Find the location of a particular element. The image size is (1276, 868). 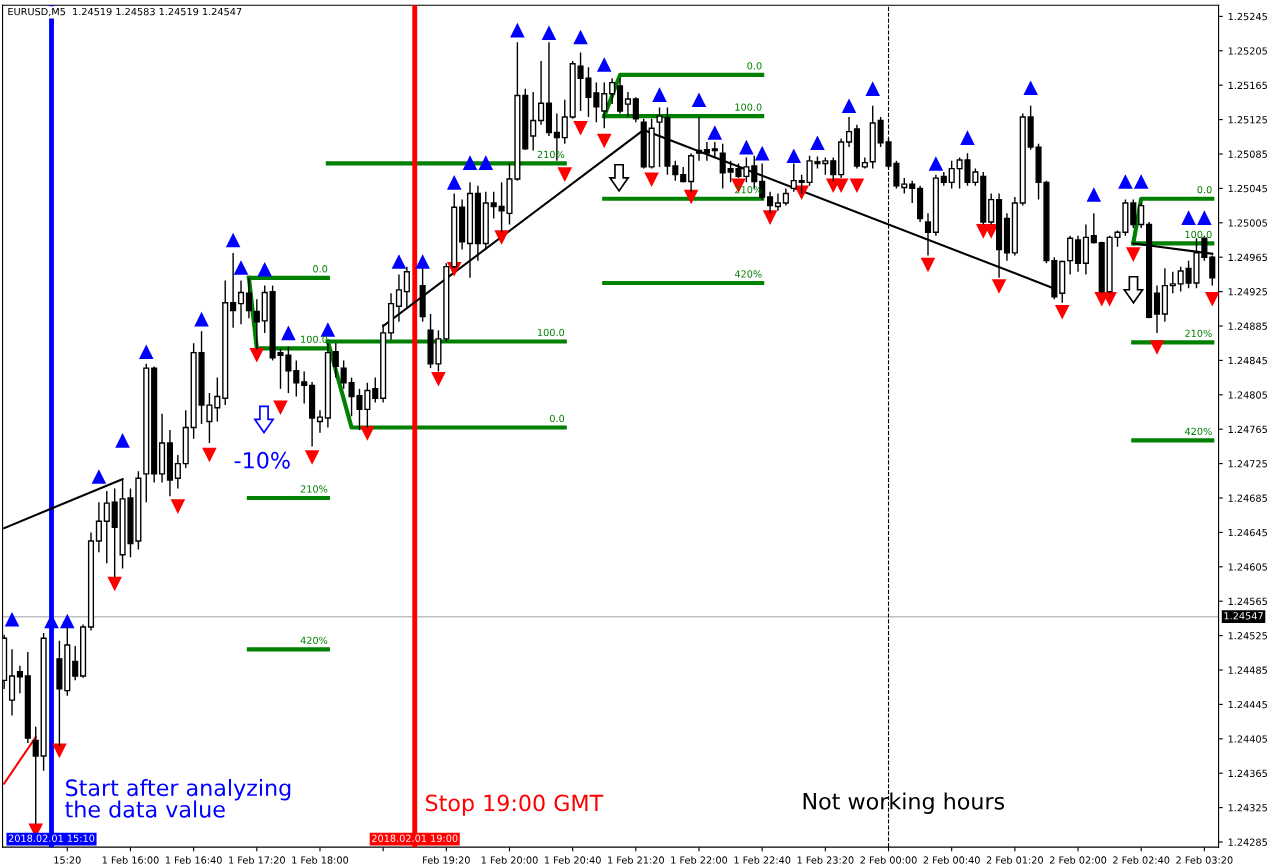

y-tick-label: 1.24405 is located at coordinates (1247, 739).